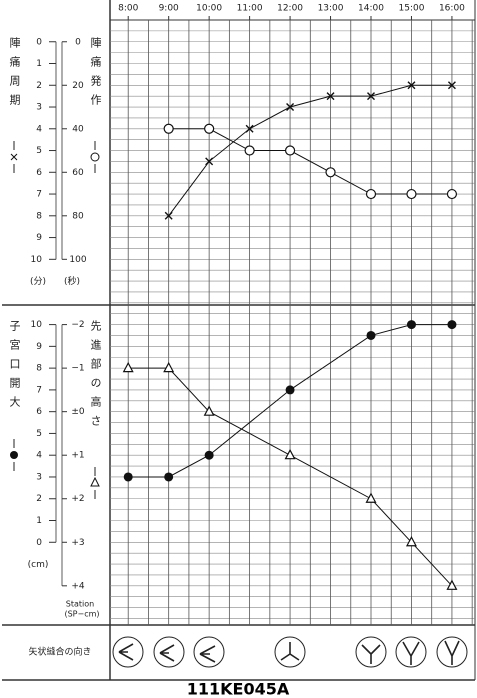  What do you see at coordinates (78, 412) in the screenshot?
I see `y2-tick-label: ±0` at bounding box center [78, 412].